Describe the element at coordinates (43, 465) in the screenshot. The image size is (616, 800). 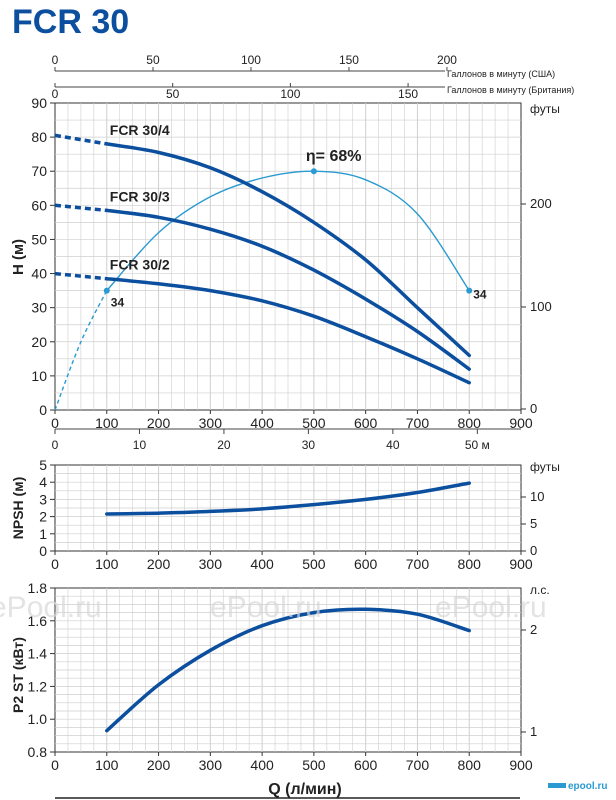
I see `y-tick-label: 5` at that location.